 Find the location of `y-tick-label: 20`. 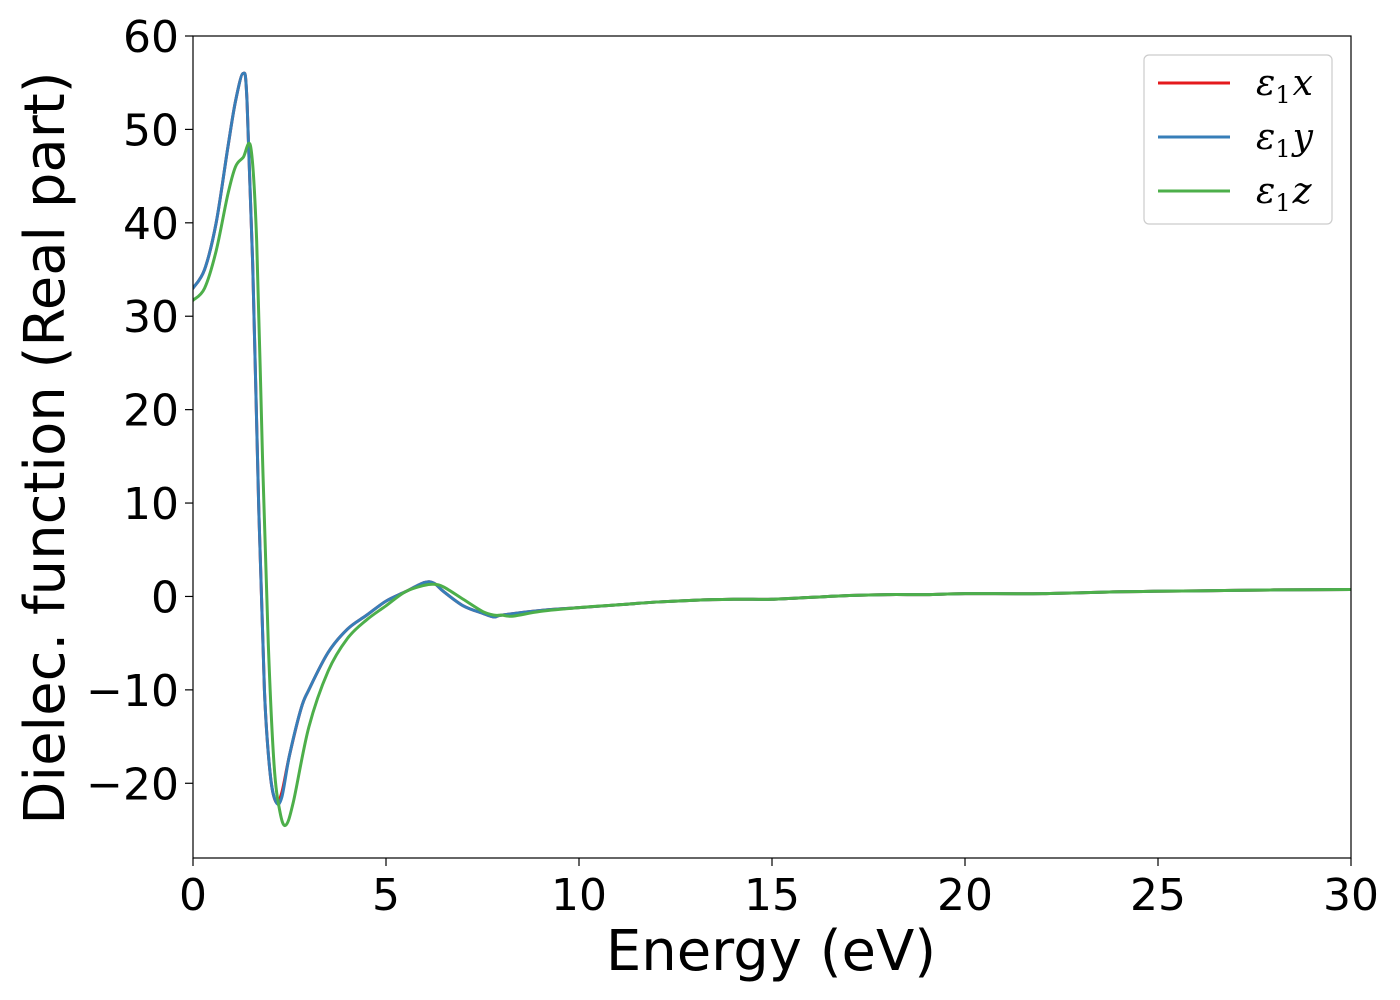

y-tick-label: 20 is located at coordinates (151, 411).